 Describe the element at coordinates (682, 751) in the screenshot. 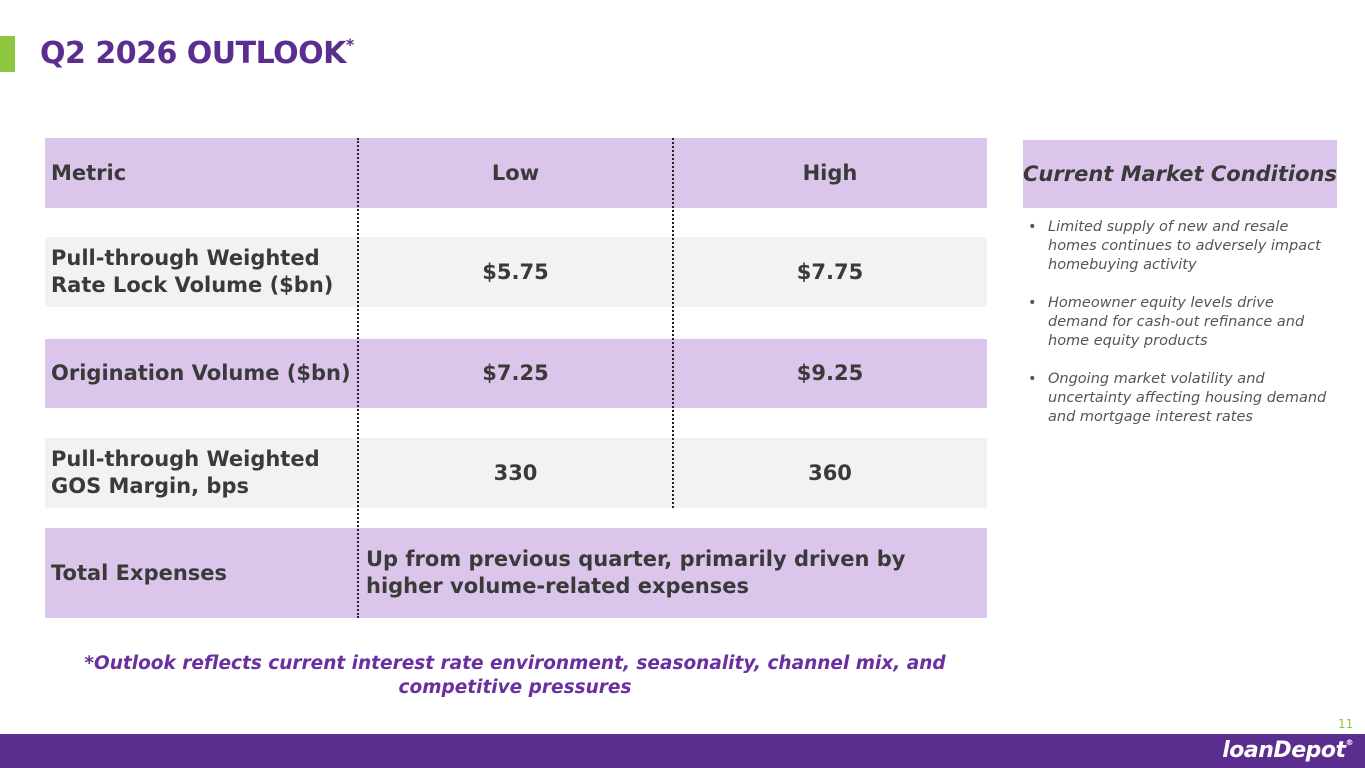

I see `footer-bar: loanDepot®` at that location.